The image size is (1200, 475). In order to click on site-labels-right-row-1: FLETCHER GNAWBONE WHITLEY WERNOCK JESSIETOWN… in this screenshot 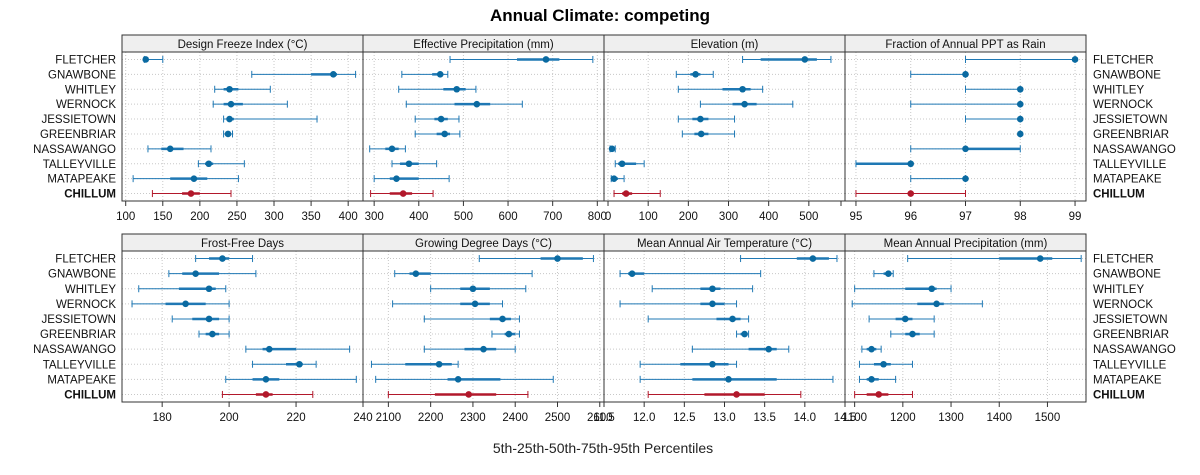, I will do `click(1134, 127)`.